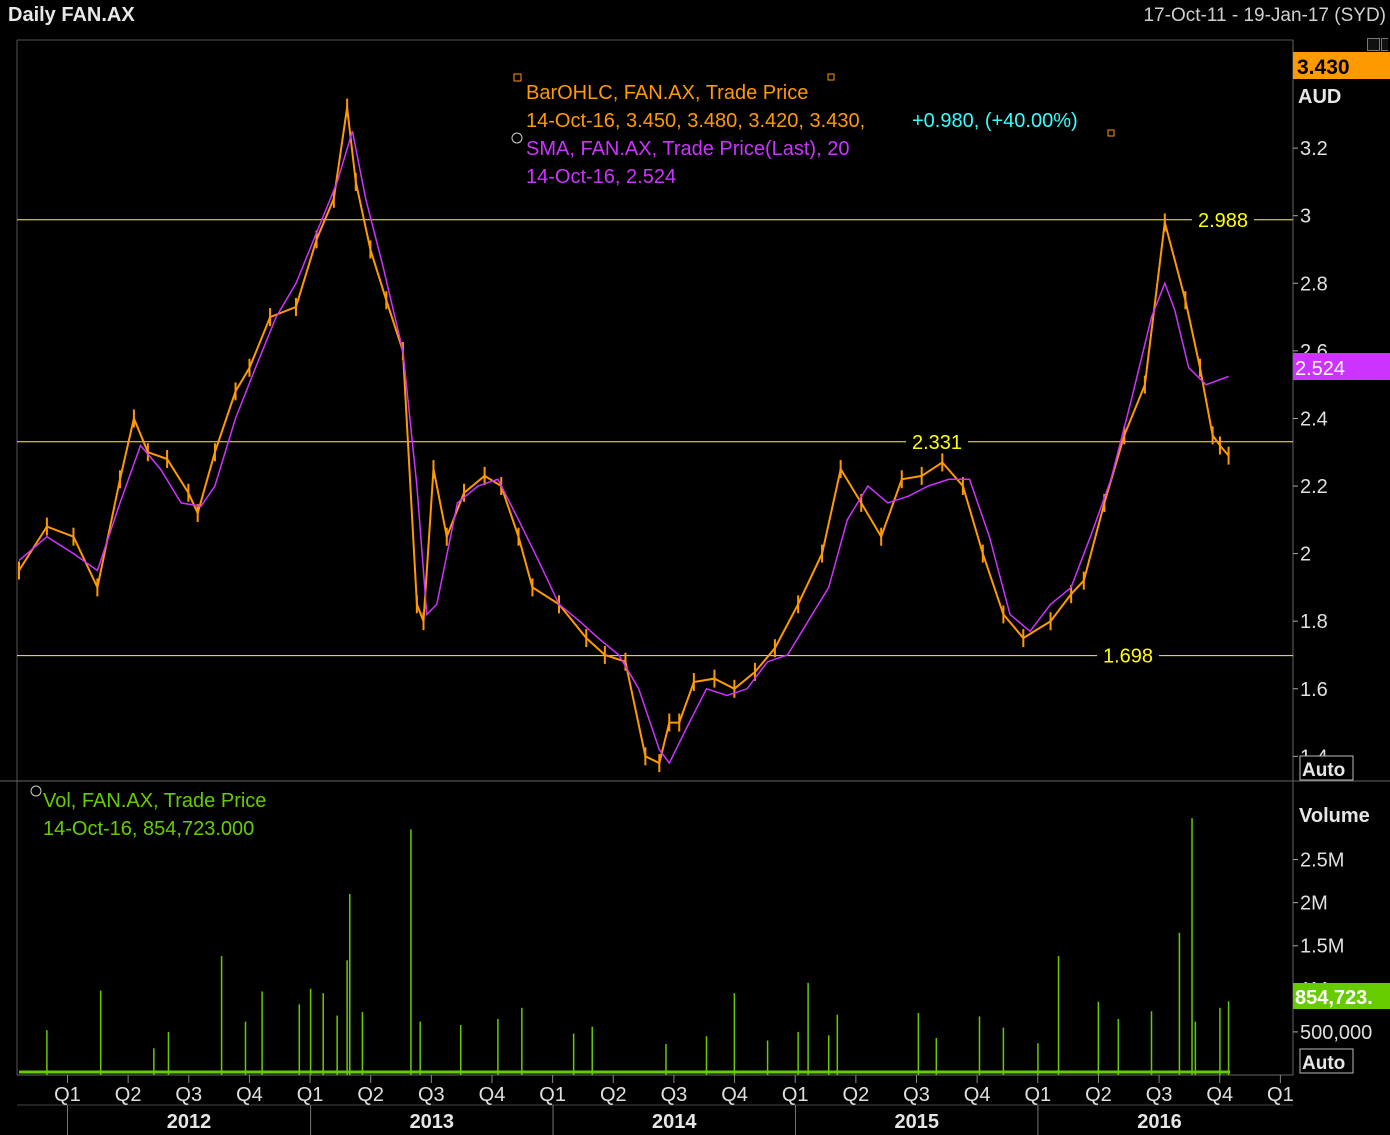 The image size is (1390, 1135). Describe the element at coordinates (1319, 97) in the screenshot. I see `currency-label: AUD` at that location.